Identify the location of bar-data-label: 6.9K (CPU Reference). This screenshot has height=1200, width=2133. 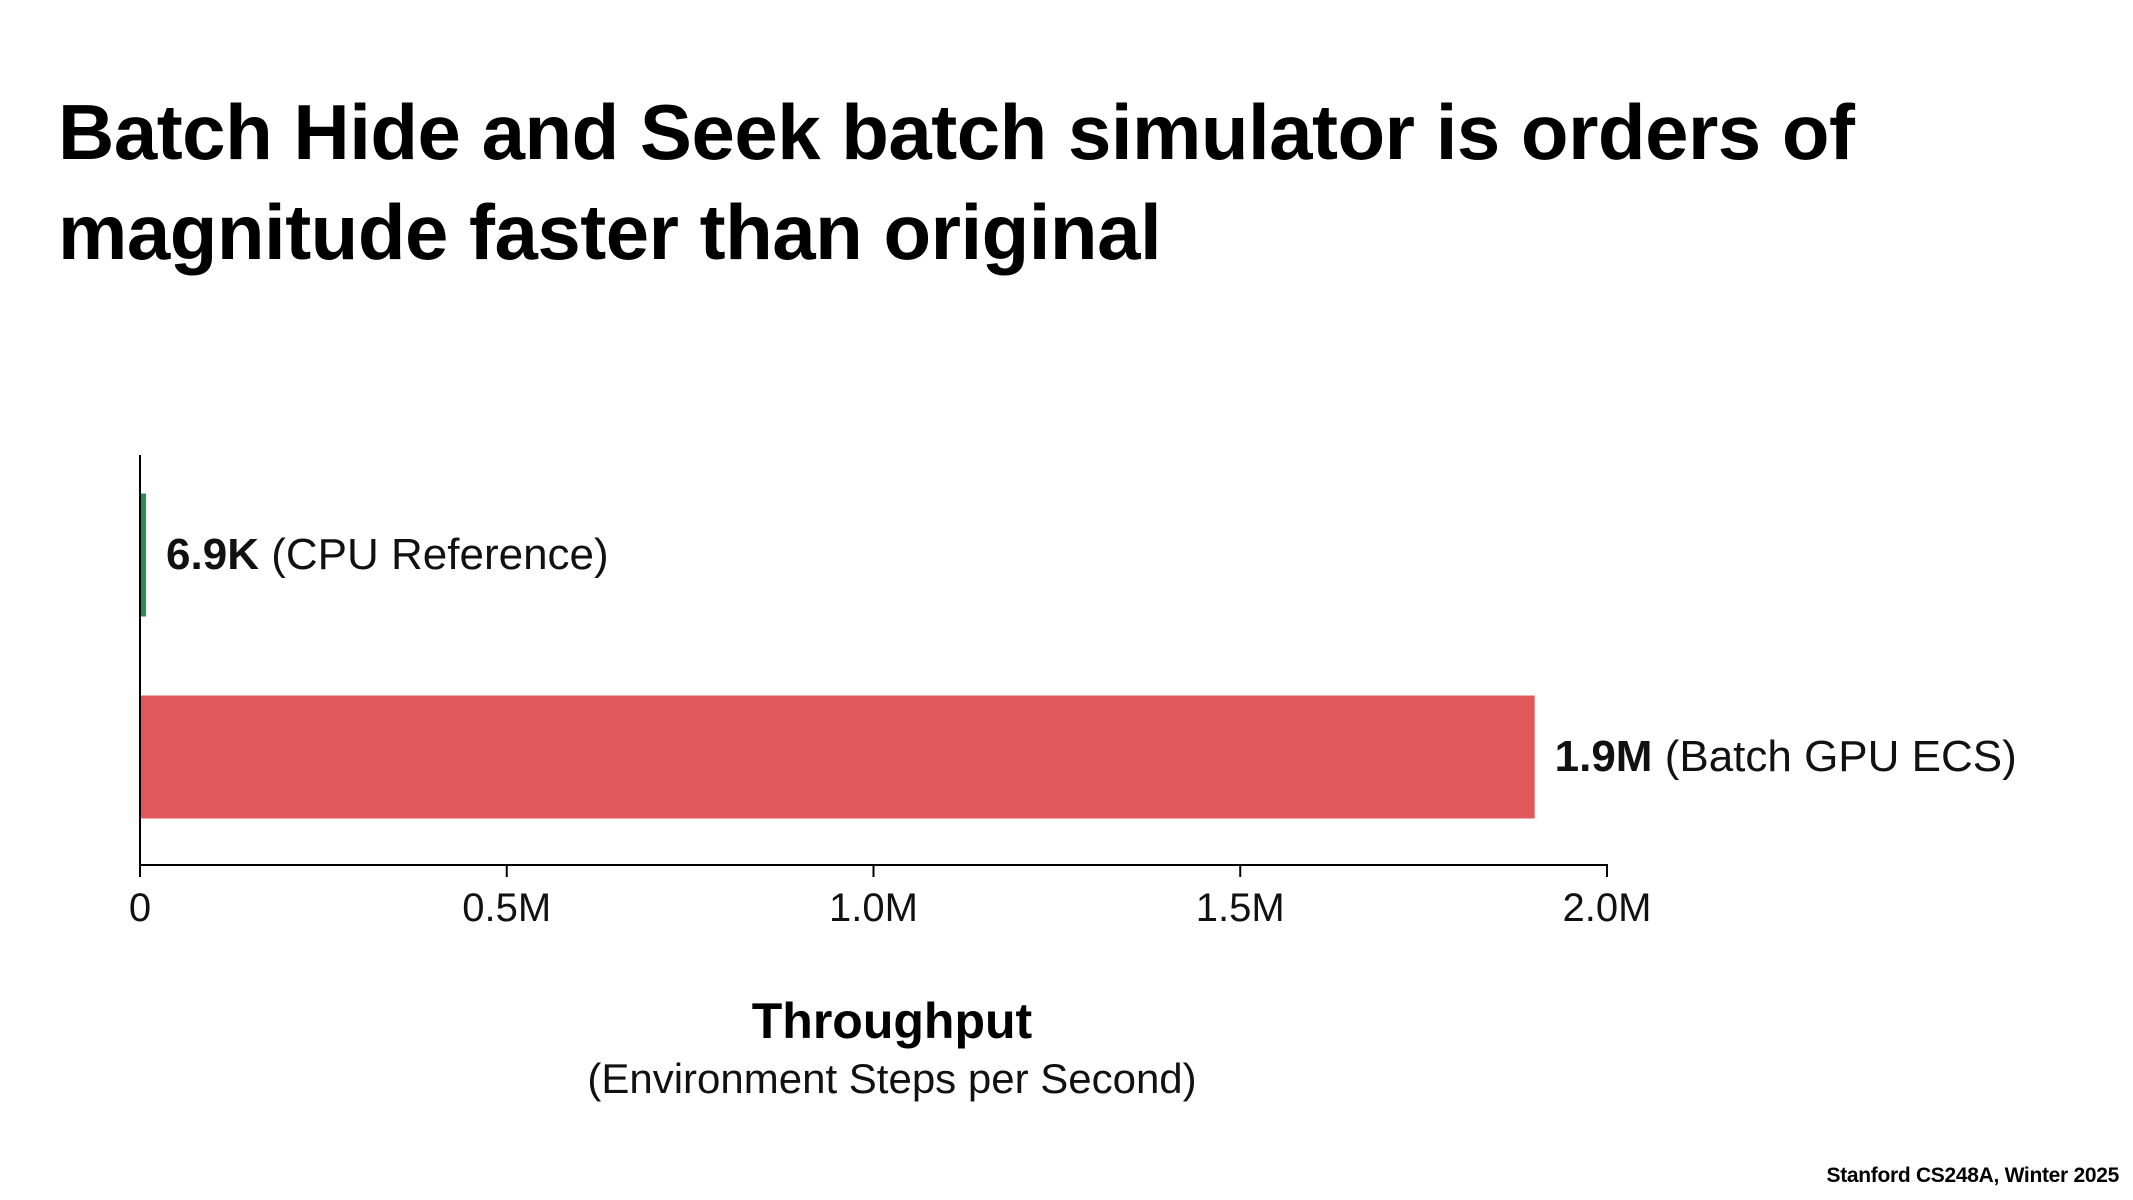
(387, 554).